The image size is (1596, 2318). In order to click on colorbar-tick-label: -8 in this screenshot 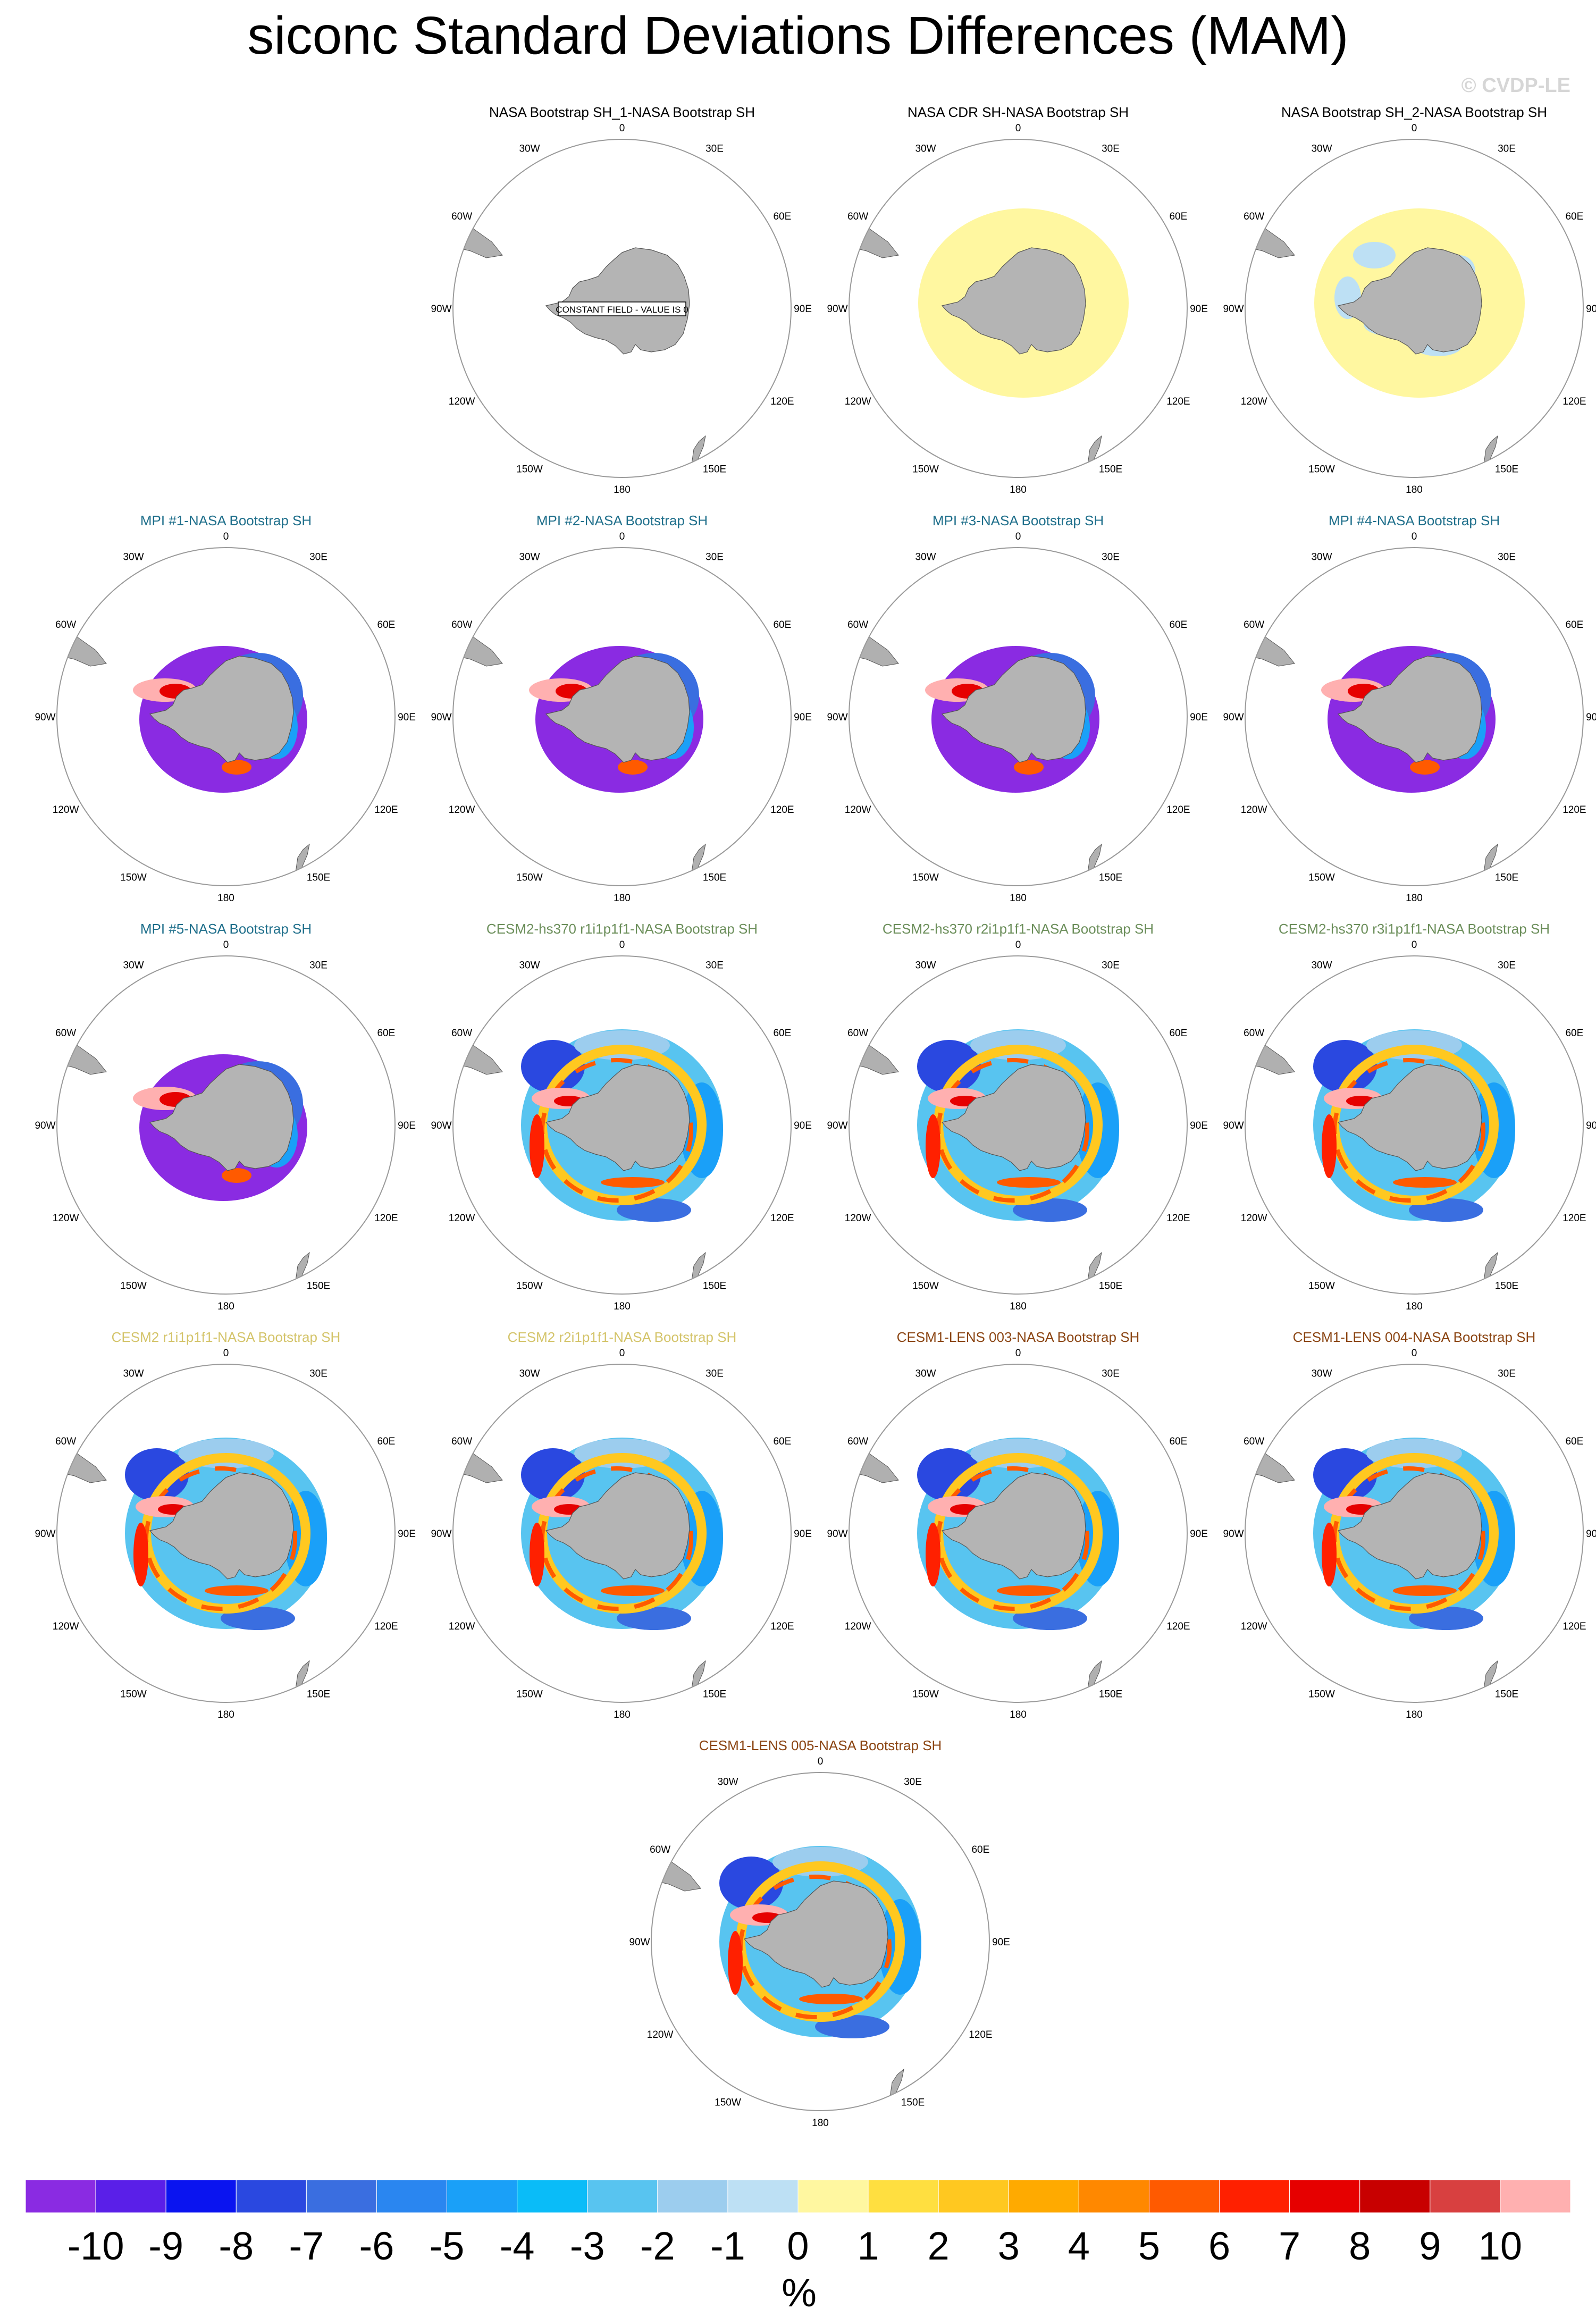, I will do `click(236, 2246)`.